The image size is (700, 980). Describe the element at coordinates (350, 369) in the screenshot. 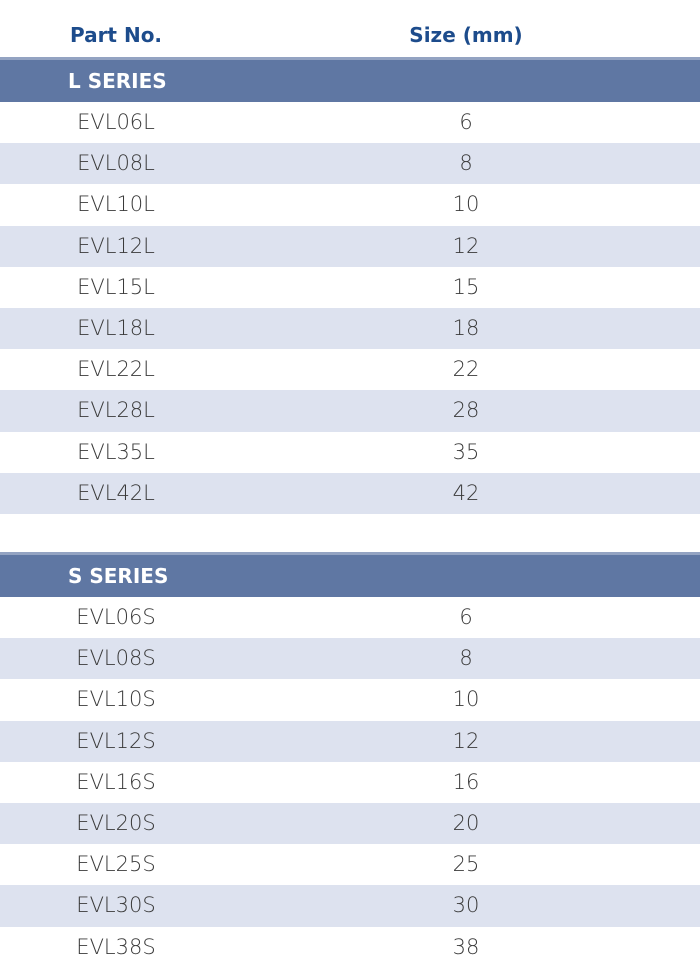

I see `table-row: EVL22L 22` at that location.